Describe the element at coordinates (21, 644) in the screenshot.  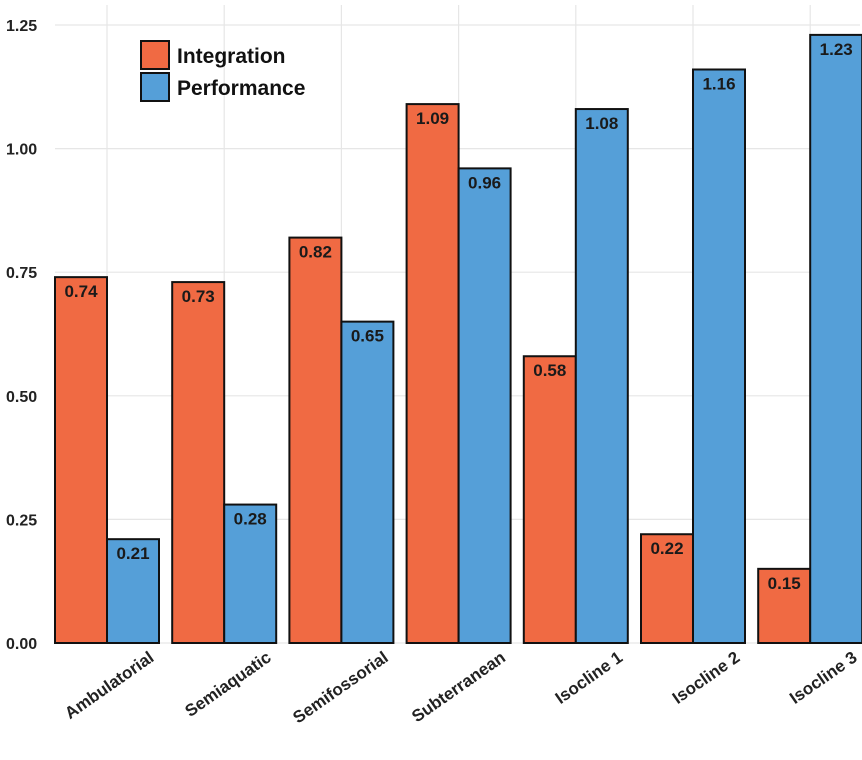
I see `y-tick-label: 0.00` at that location.